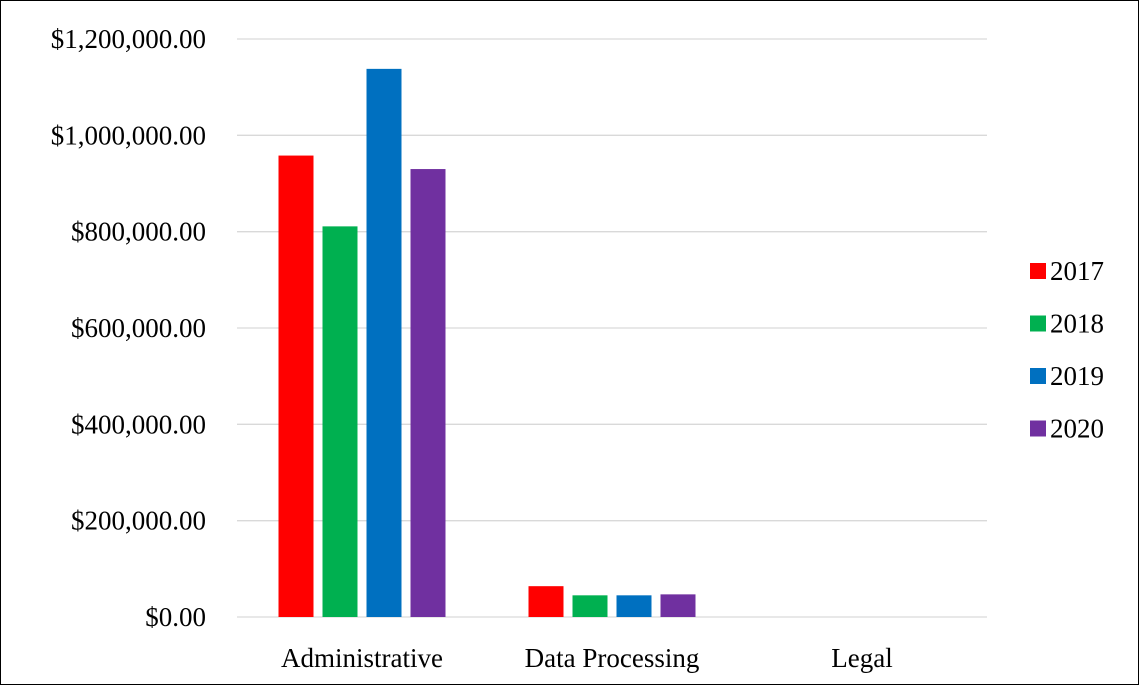 The width and height of the screenshot is (1139, 685). What do you see at coordinates (1077, 324) in the screenshot?
I see `legend-label: 2018` at bounding box center [1077, 324].